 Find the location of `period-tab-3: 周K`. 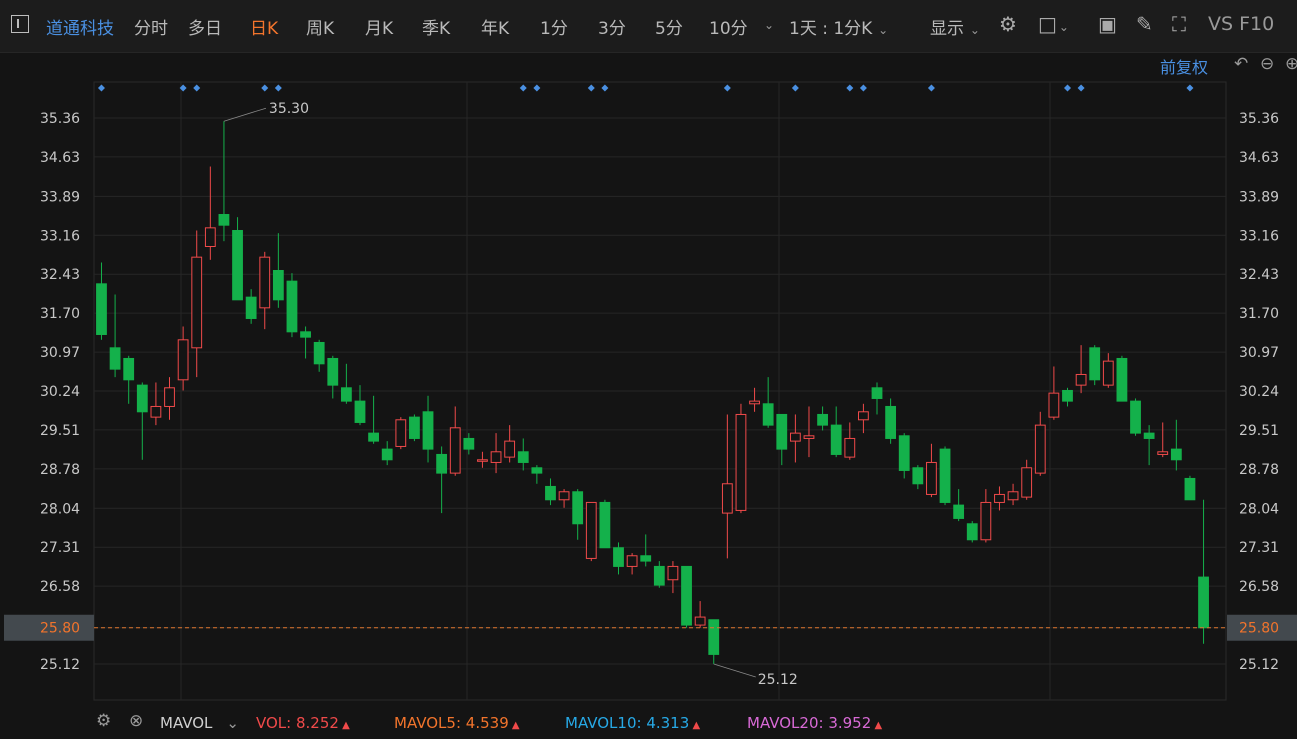

period-tab-3: 周K is located at coordinates (320, 29).